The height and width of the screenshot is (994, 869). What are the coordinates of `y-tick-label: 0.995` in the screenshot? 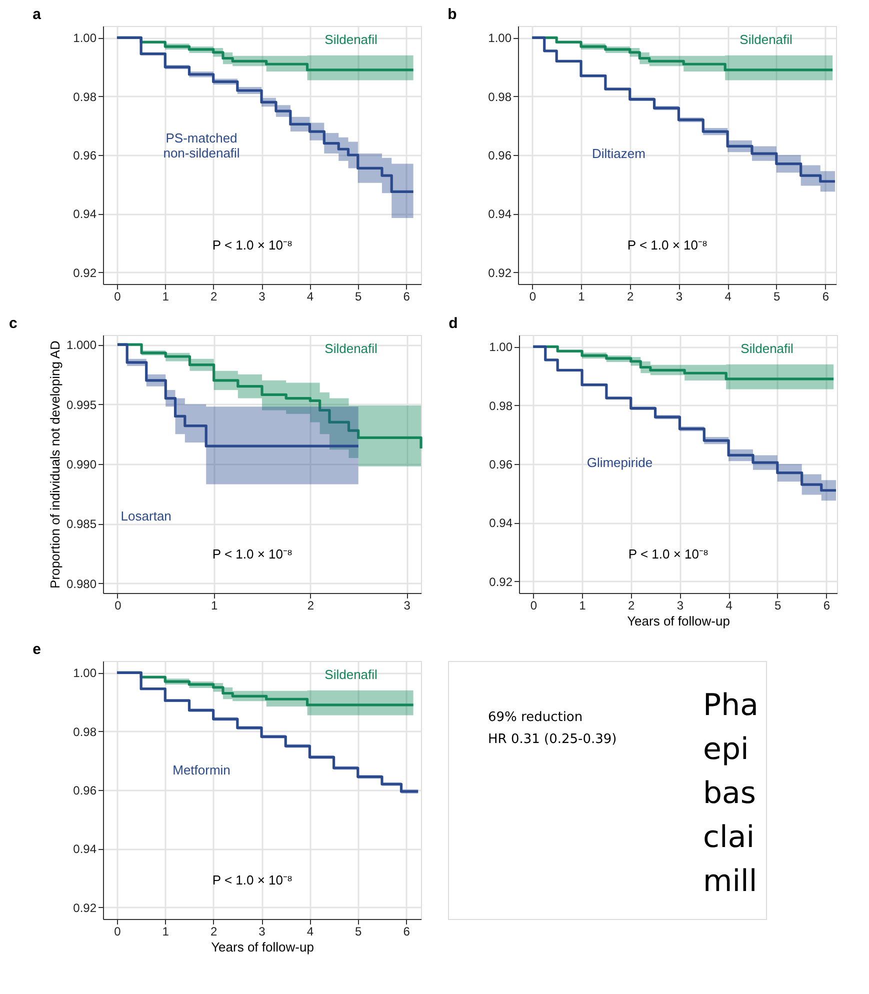 It's located at (81, 405).